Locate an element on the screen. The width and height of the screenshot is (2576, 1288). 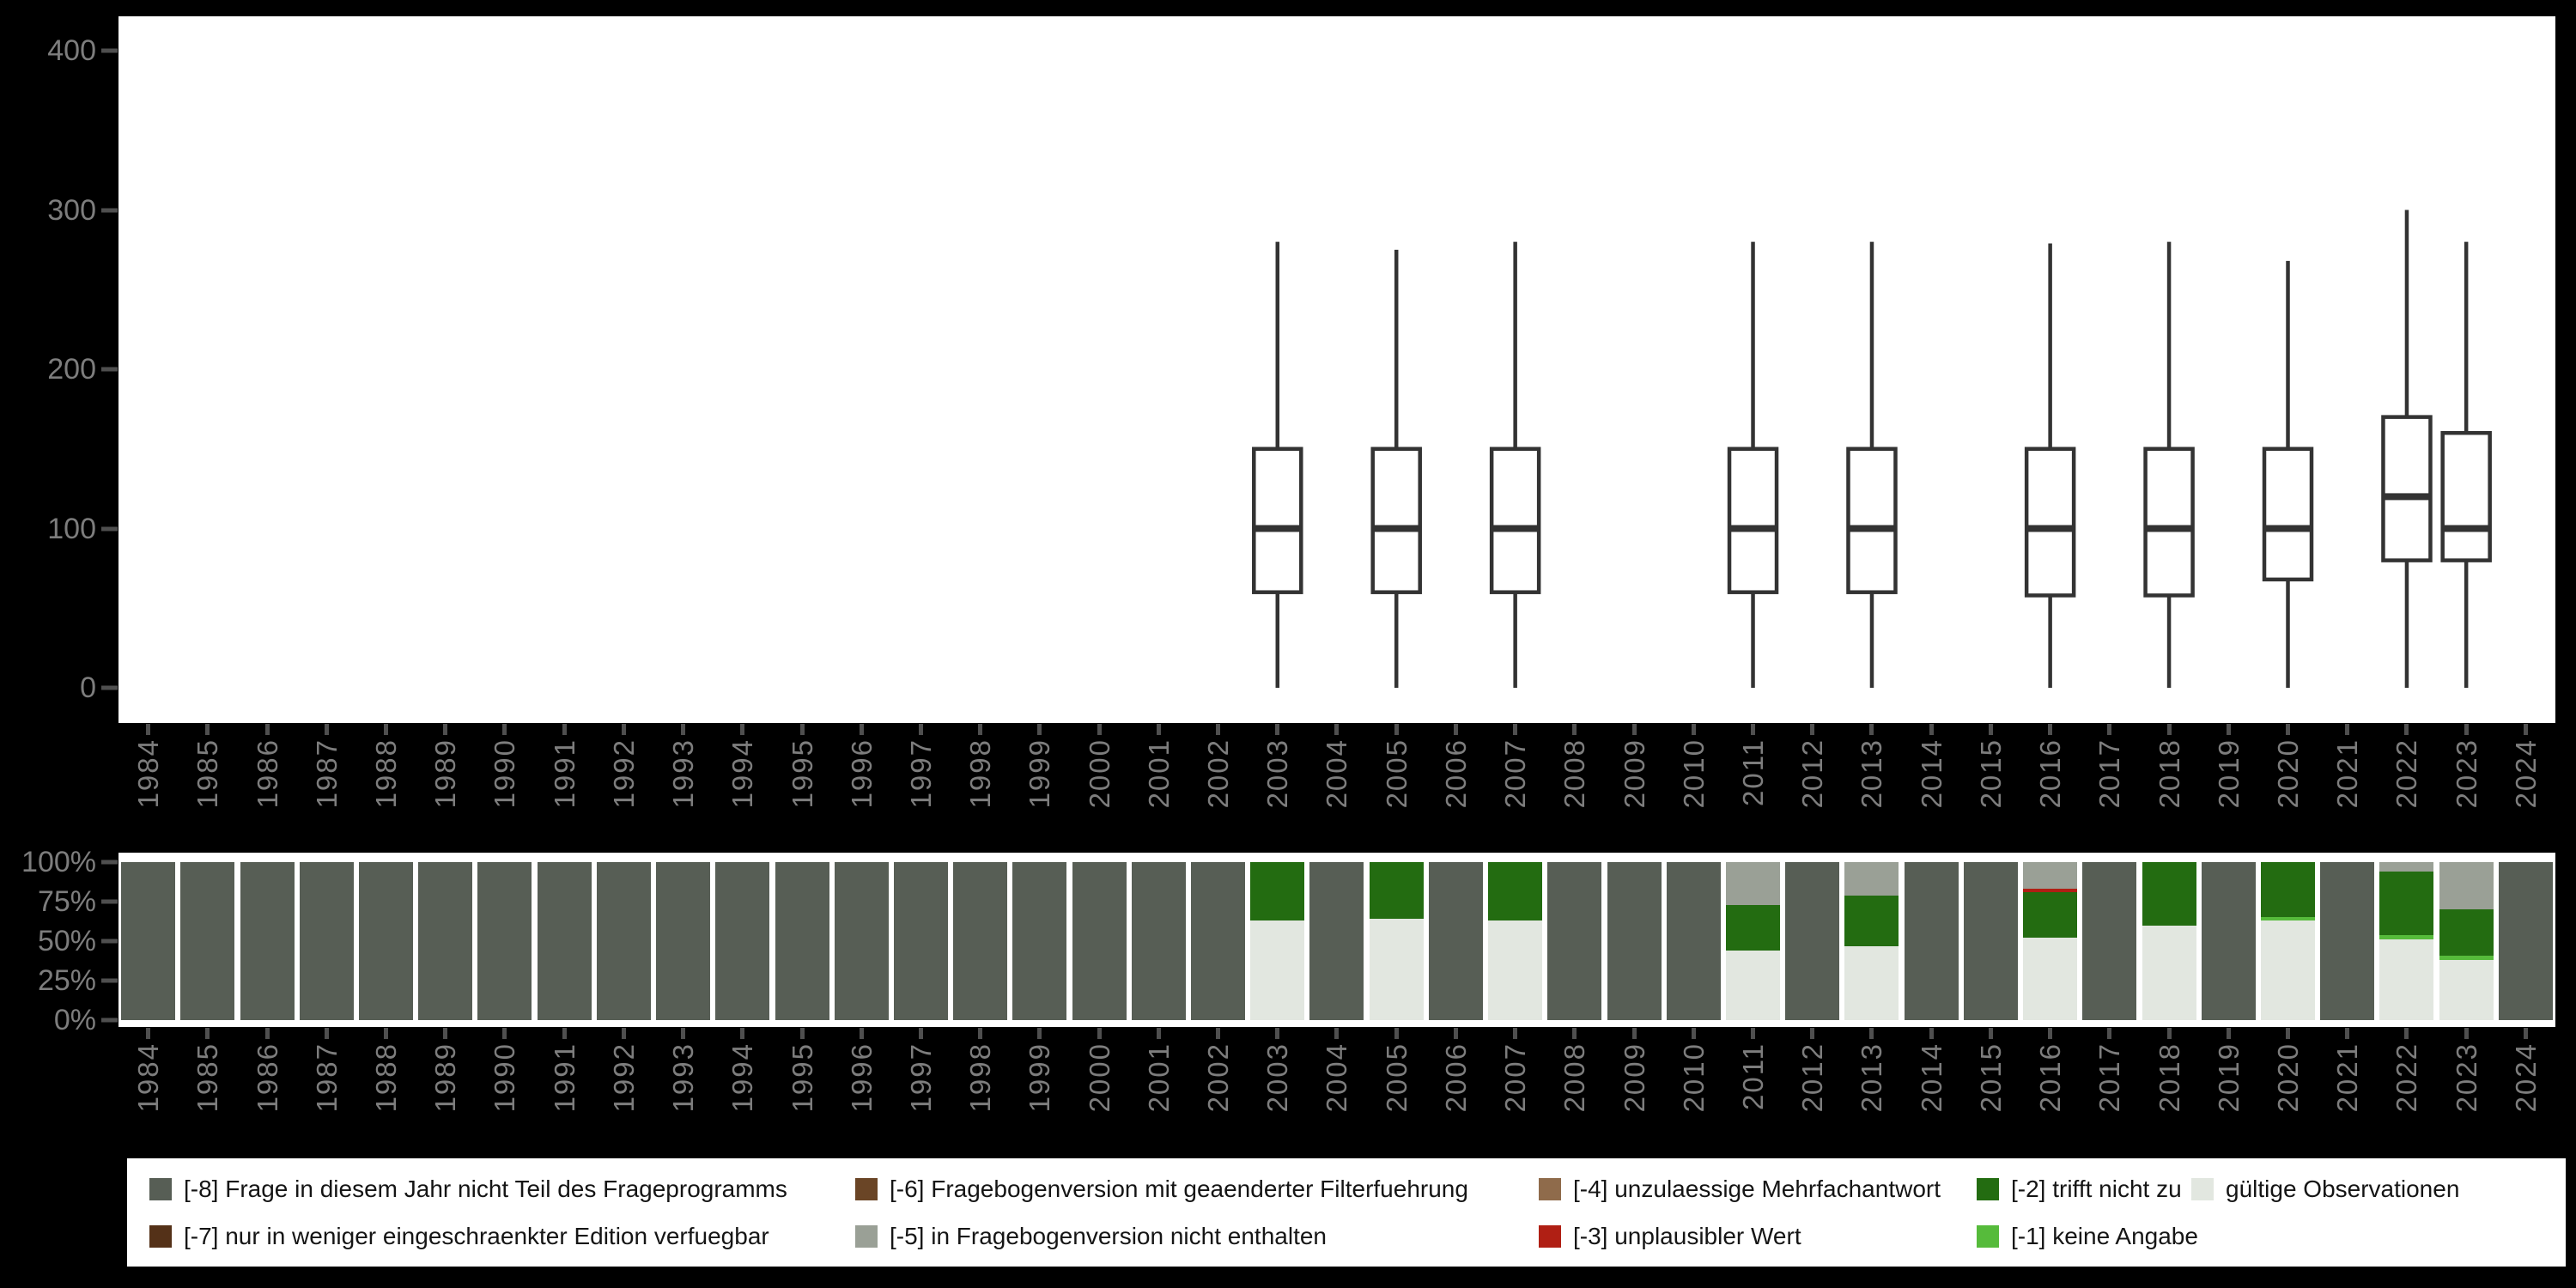
stacked-bar-1993 is located at coordinates (684, 941).